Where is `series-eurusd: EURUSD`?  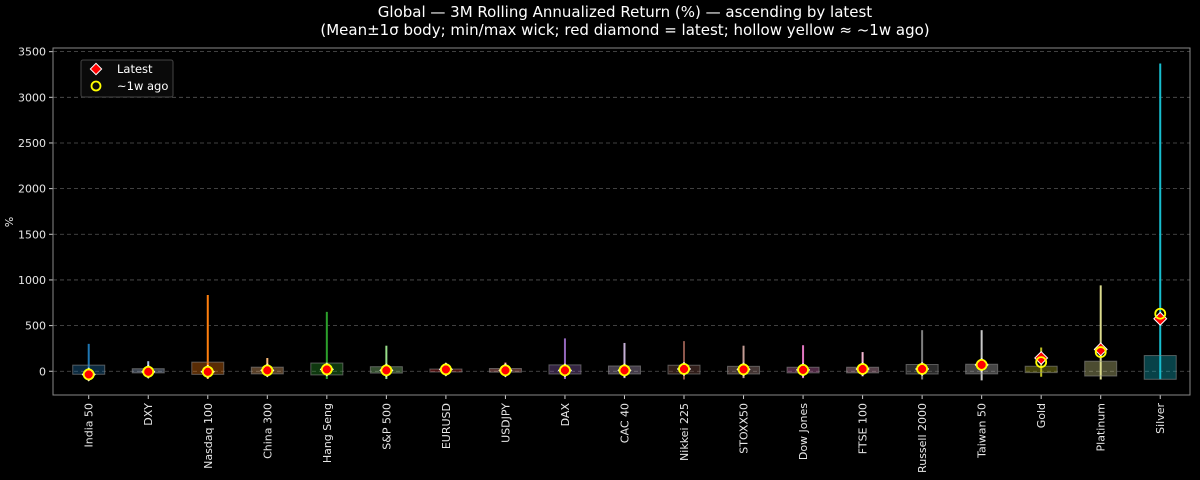 series-eurusd: EURUSD is located at coordinates (446, 405).